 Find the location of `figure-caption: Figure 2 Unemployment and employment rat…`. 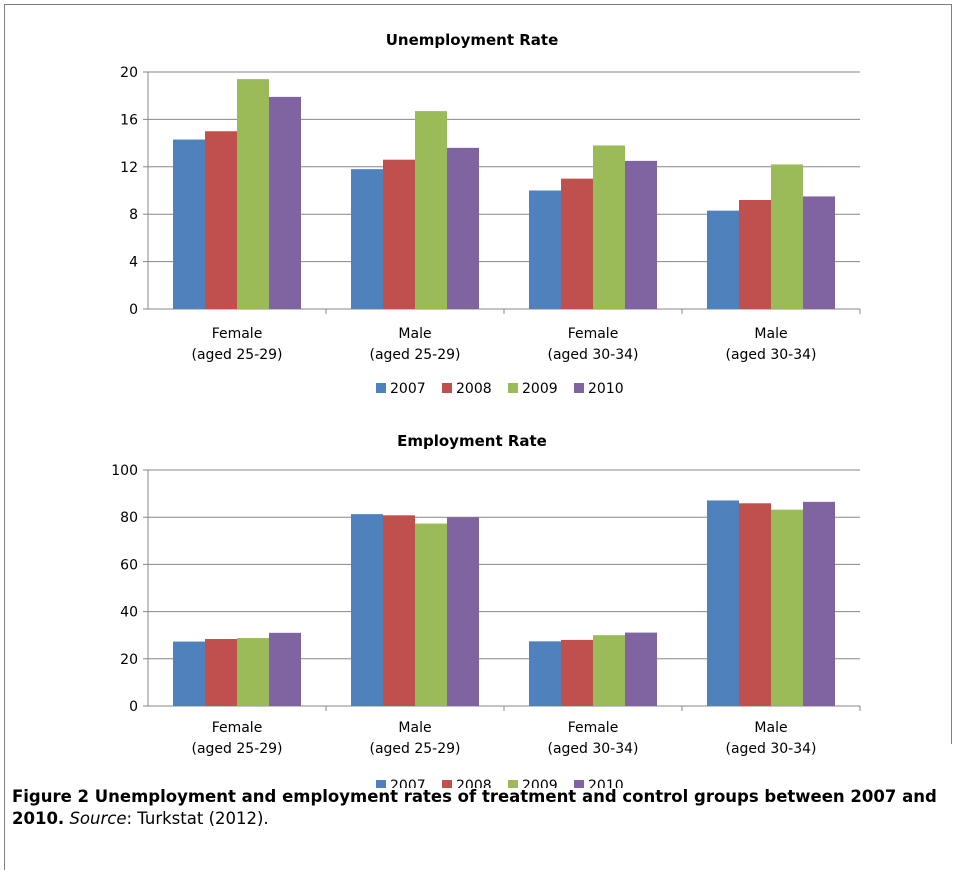

figure-caption: Figure 2 Unemployment and employment rat… is located at coordinates (480, 808).